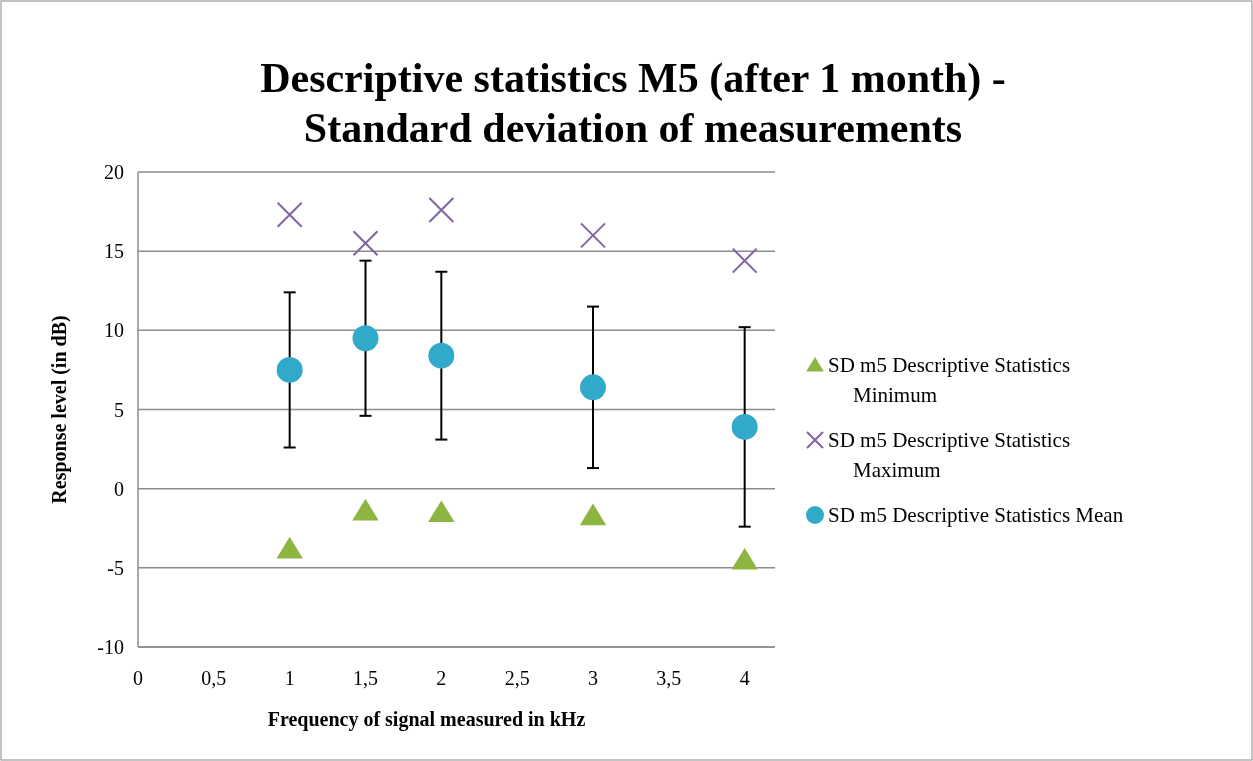 The image size is (1253, 761). What do you see at coordinates (119, 409) in the screenshot?
I see `y-tick-label: 5` at bounding box center [119, 409].